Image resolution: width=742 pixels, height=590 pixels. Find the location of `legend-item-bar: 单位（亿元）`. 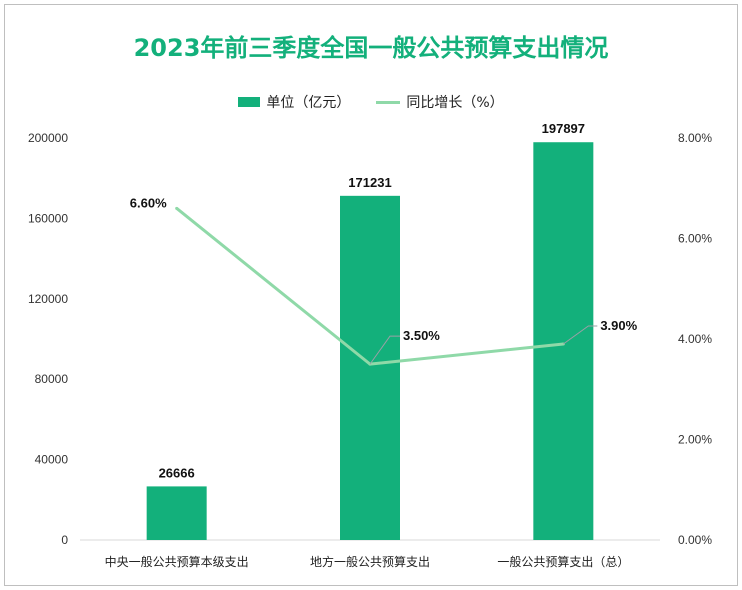

legend-item-bar: 单位（亿元） is located at coordinates (294, 102).